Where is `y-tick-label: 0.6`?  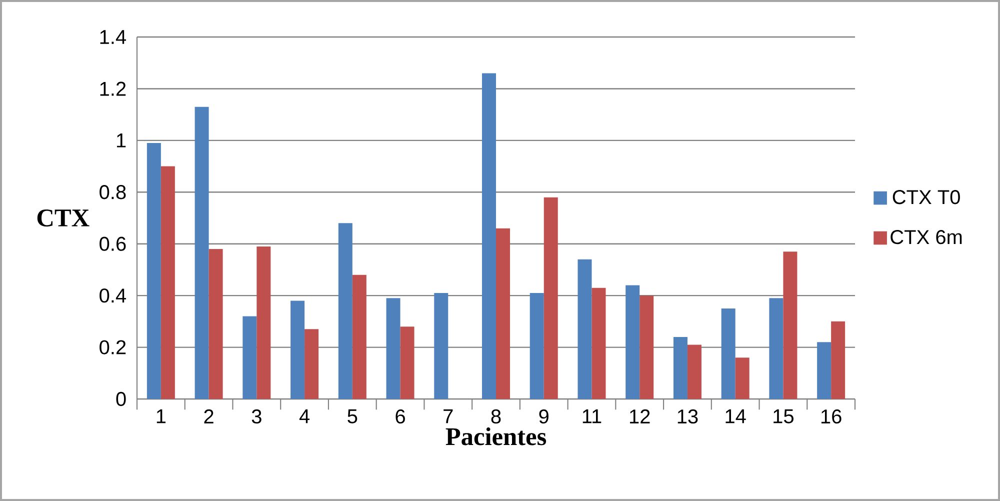
y-tick-label: 0.6 is located at coordinates (113, 243).